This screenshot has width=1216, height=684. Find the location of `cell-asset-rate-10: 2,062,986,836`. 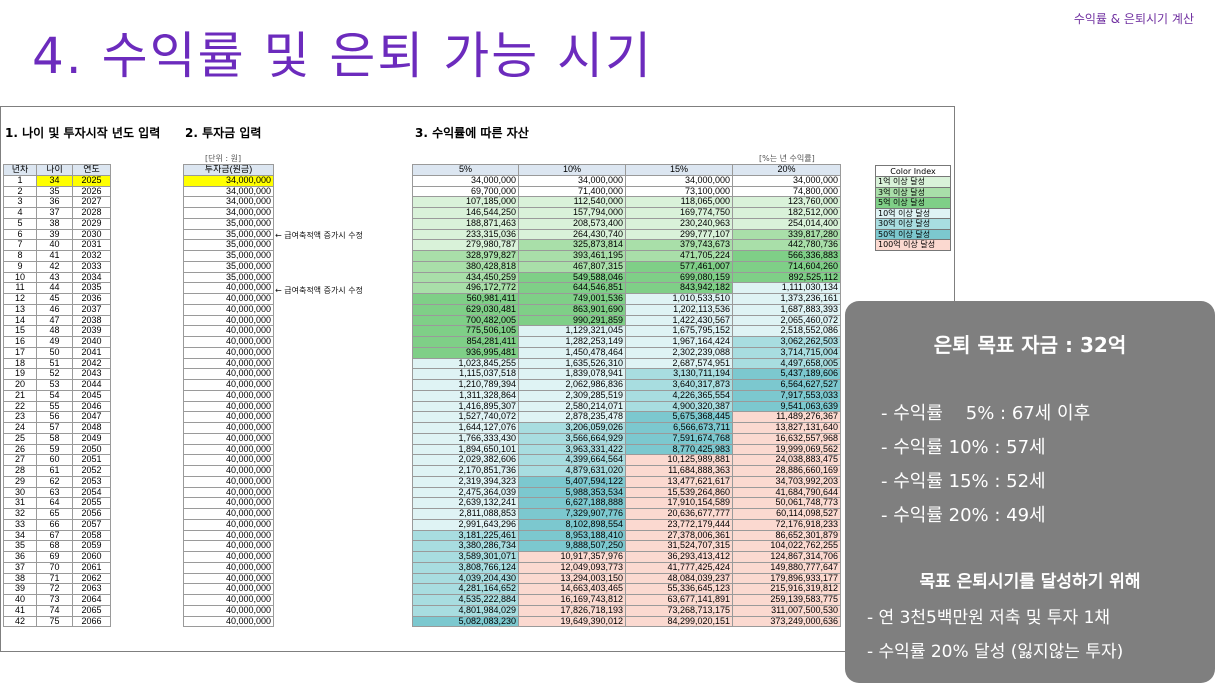

cell-asset-rate-10: 2,062,986,836 is located at coordinates (572, 385).